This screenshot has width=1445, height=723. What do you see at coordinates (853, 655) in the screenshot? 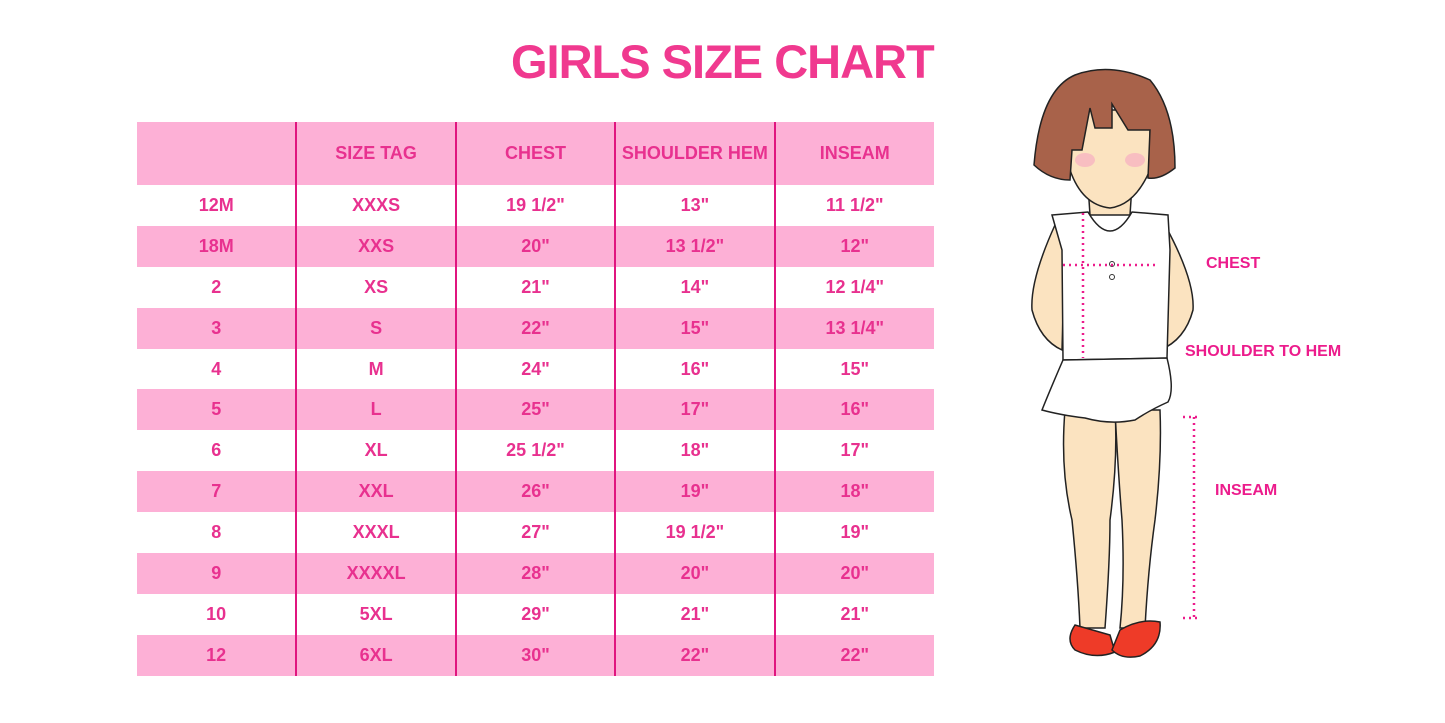
I see `cell-inseam: 22"` at bounding box center [853, 655].